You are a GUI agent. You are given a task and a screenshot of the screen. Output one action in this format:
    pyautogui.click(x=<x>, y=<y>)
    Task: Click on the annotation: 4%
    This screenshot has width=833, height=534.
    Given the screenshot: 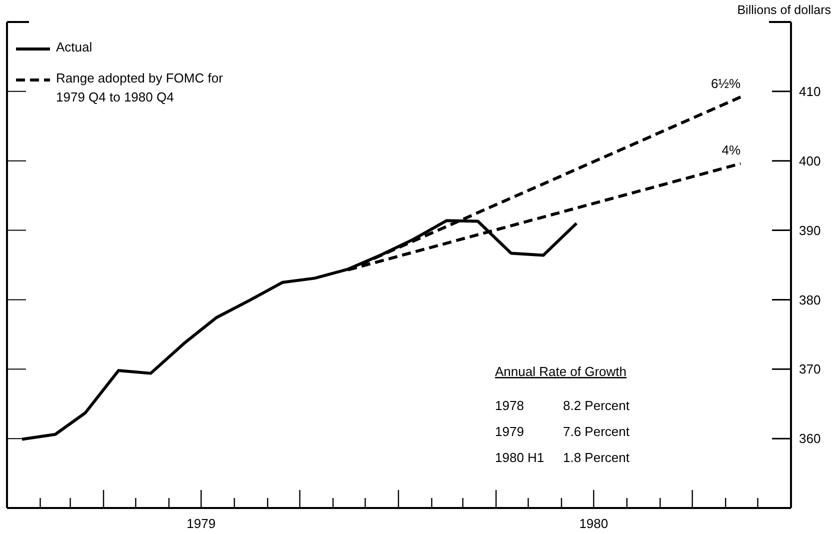 What is the action you would take?
    pyautogui.click(x=732, y=150)
    